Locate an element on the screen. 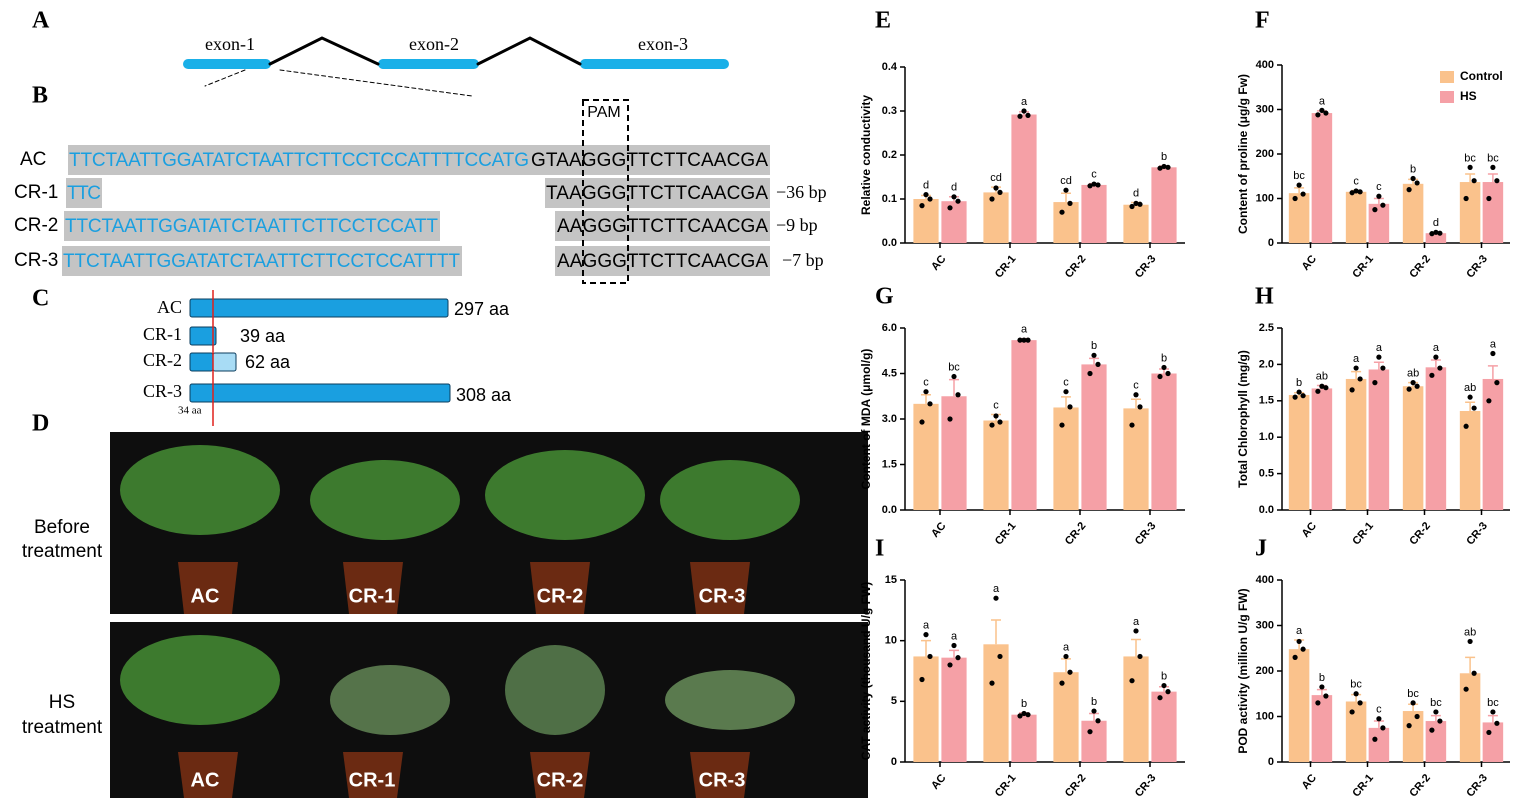 The width and height of the screenshot is (1528, 810). plant-label: AC is located at coordinates (205, 596).